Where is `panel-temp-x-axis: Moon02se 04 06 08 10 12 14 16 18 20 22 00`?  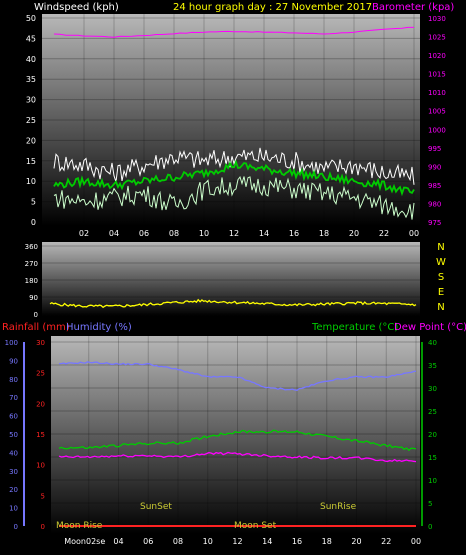 panel-temp-x-axis: Moon02se 04 06 08 10 12 14 16 18 20 22 00 is located at coordinates (242, 541).